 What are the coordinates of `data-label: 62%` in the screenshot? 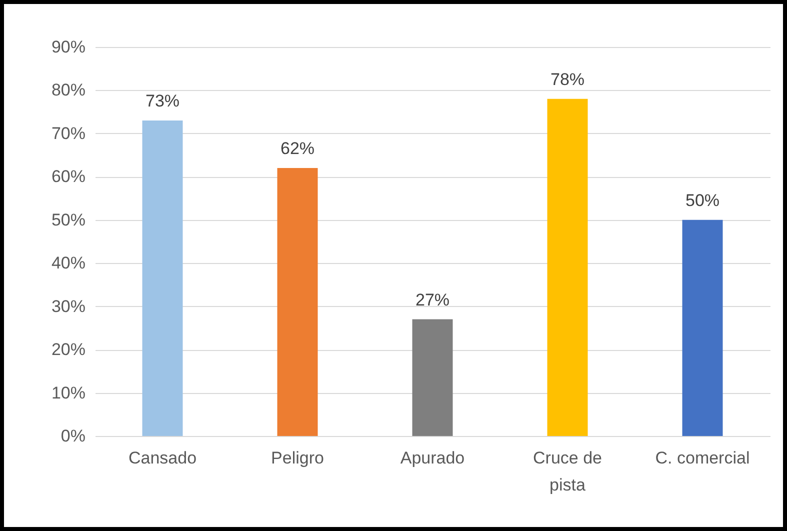 It's located at (297, 148).